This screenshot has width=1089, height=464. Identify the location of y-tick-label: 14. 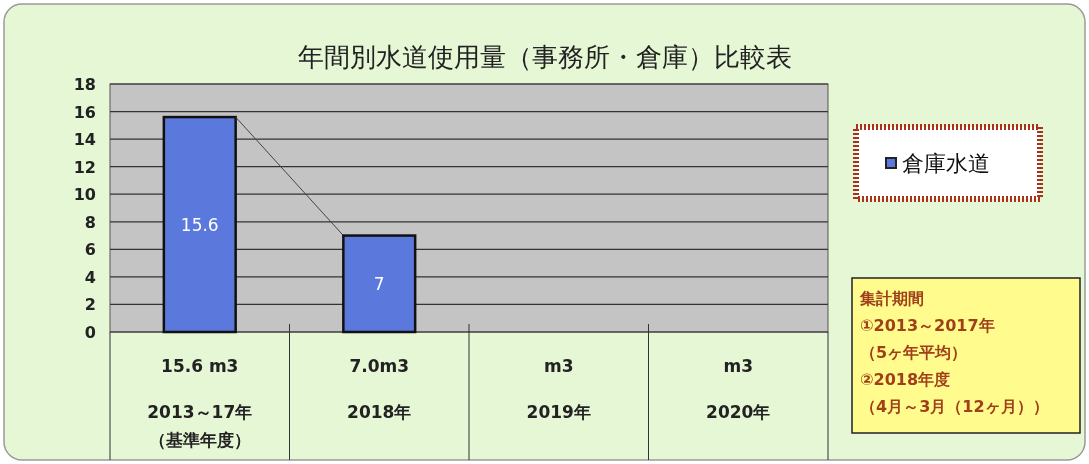
(84, 140).